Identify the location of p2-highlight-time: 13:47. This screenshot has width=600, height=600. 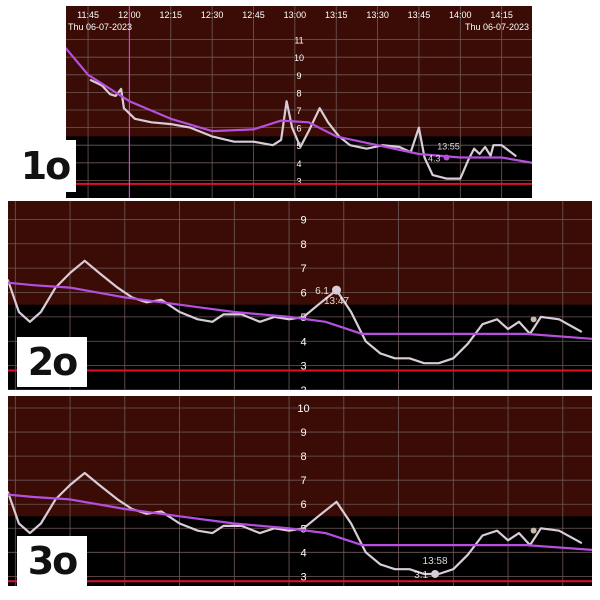
(336, 301).